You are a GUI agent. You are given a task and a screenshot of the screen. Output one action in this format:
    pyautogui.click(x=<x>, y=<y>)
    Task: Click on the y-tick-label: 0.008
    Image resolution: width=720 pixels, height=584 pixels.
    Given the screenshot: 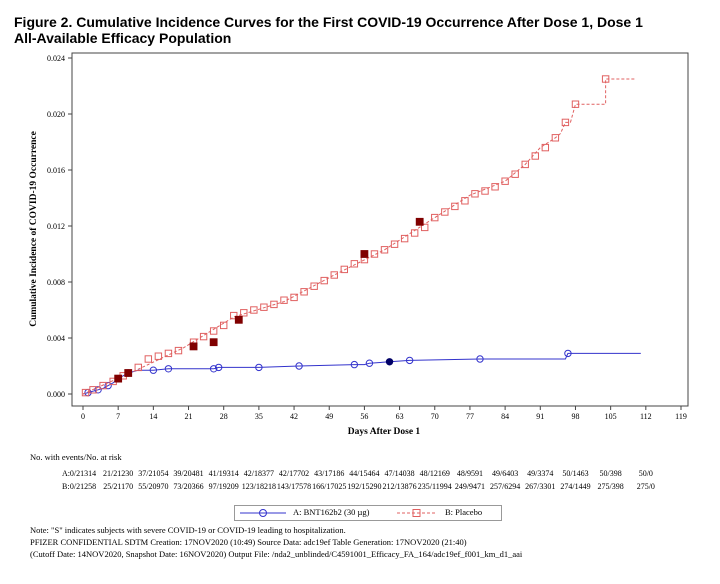 What is the action you would take?
    pyautogui.click(x=56, y=282)
    